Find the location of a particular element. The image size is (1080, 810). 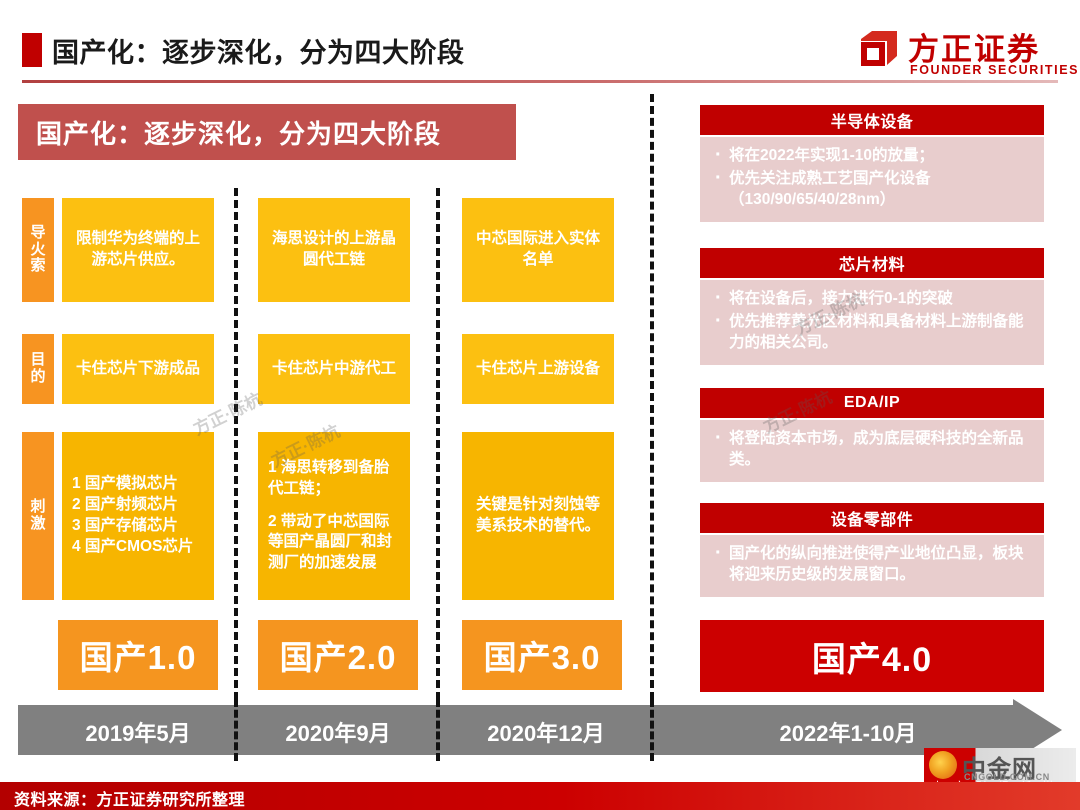

stimulus-item: 4 国产CMOS芯片 is located at coordinates (133, 546).